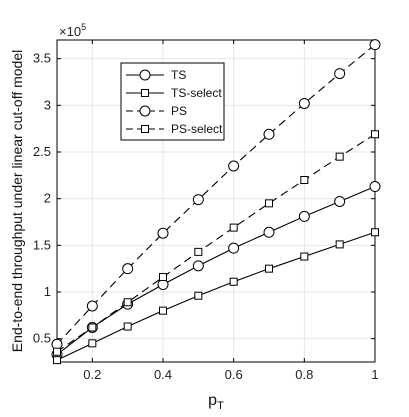 This screenshot has width=409, height=417. What do you see at coordinates (374, 374) in the screenshot?
I see `x-tick-label: 1` at bounding box center [374, 374].